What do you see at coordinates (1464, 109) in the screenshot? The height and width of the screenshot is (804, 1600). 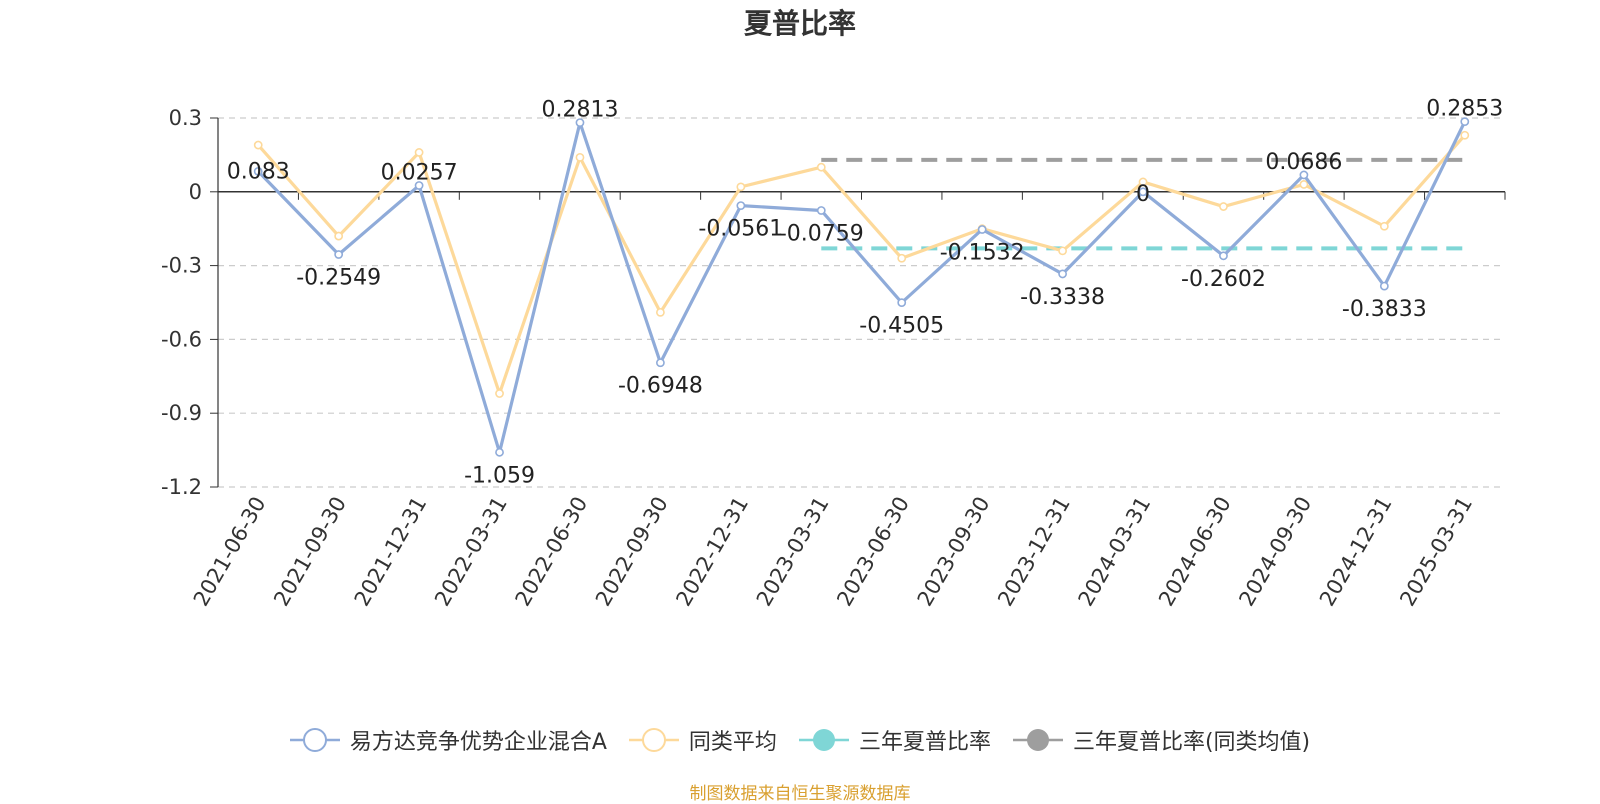 I see `data-label: 0.2853` at bounding box center [1464, 109].